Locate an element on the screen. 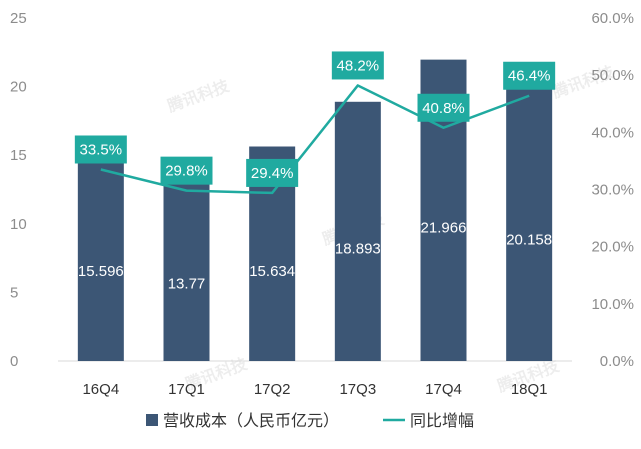  bar-value-label: 20.158 is located at coordinates (529, 240).